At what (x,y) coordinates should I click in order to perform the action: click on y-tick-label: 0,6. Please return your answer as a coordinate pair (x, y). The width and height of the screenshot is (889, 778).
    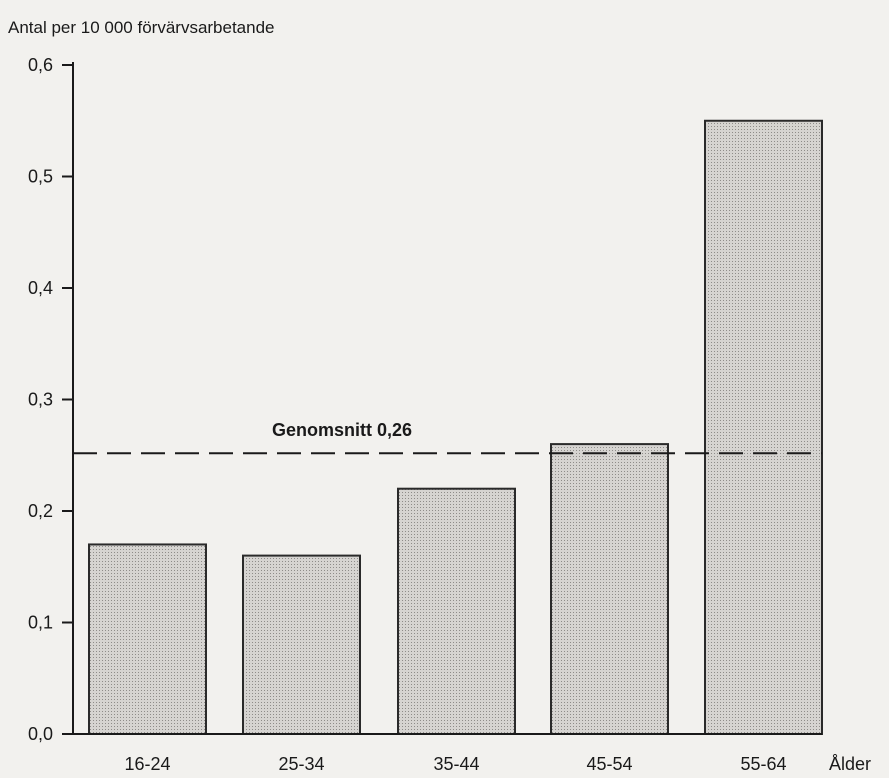
    Looking at the image, I should click on (40, 65).